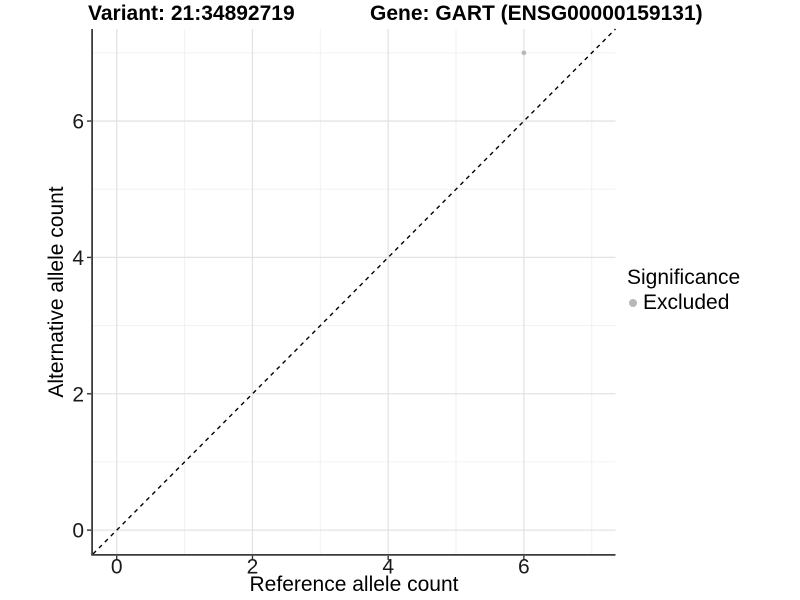 This screenshot has height=600, width=800. I want to click on legend-title: Significance, so click(684, 277).